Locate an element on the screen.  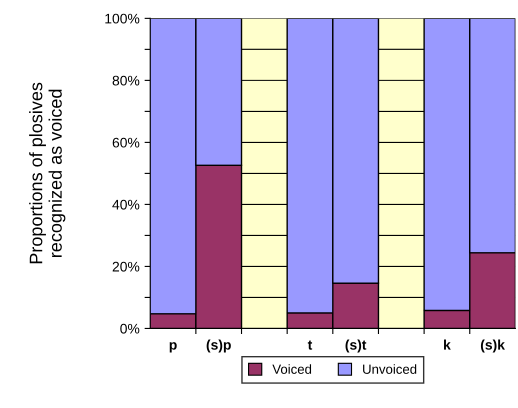
x-tick-label: (s)k is located at coordinates (492, 346).